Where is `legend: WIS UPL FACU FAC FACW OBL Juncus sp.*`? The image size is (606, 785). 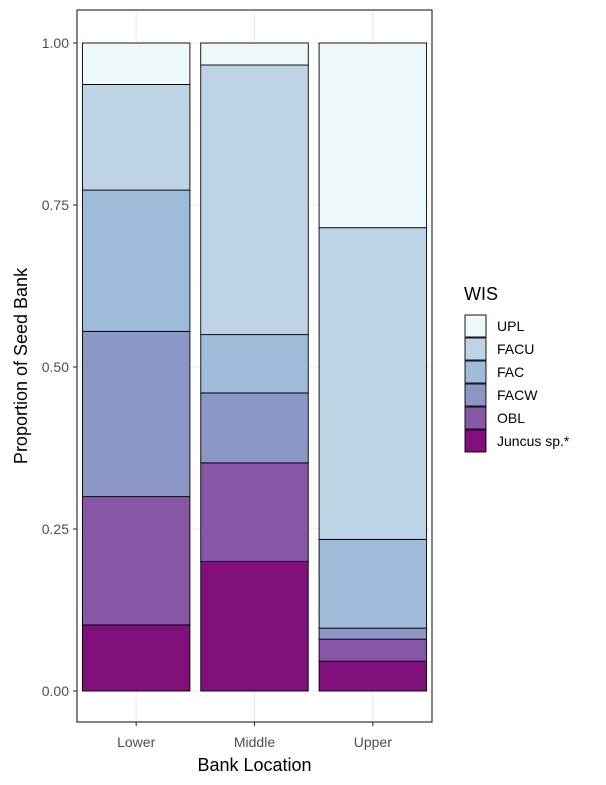
legend: WIS UPL FACU FAC FACW OBL Juncus sp.* is located at coordinates (517, 368).